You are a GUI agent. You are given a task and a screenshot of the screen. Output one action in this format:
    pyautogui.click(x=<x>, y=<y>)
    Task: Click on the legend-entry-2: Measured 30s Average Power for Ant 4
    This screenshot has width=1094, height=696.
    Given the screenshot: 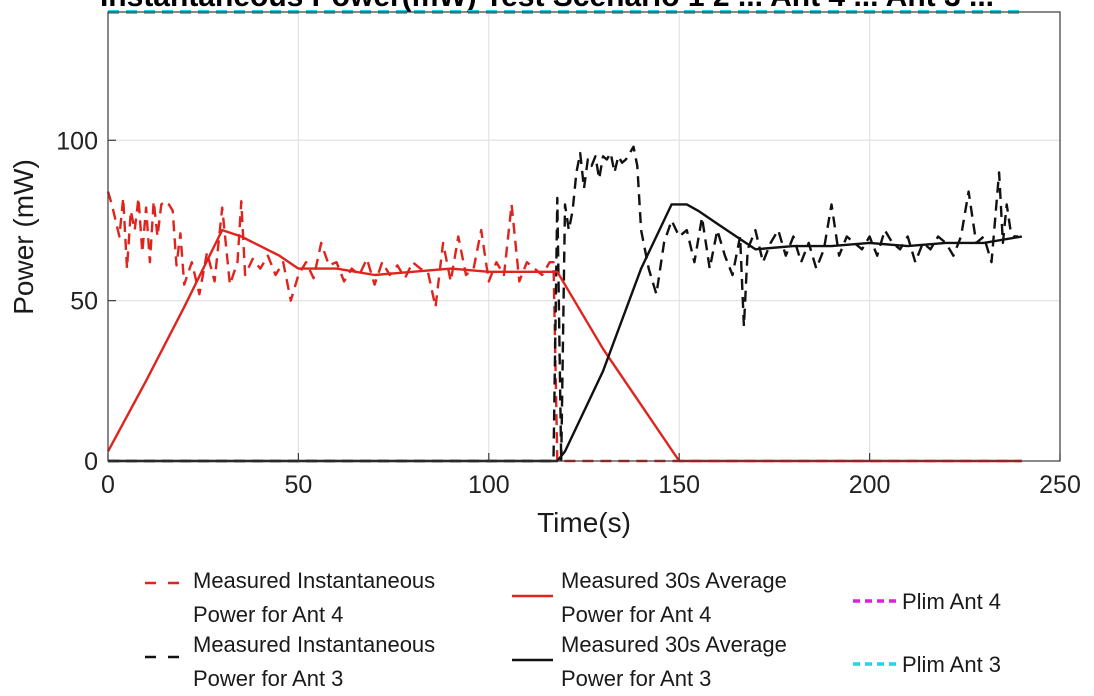 What is the action you would take?
    pyautogui.click(x=649, y=597)
    